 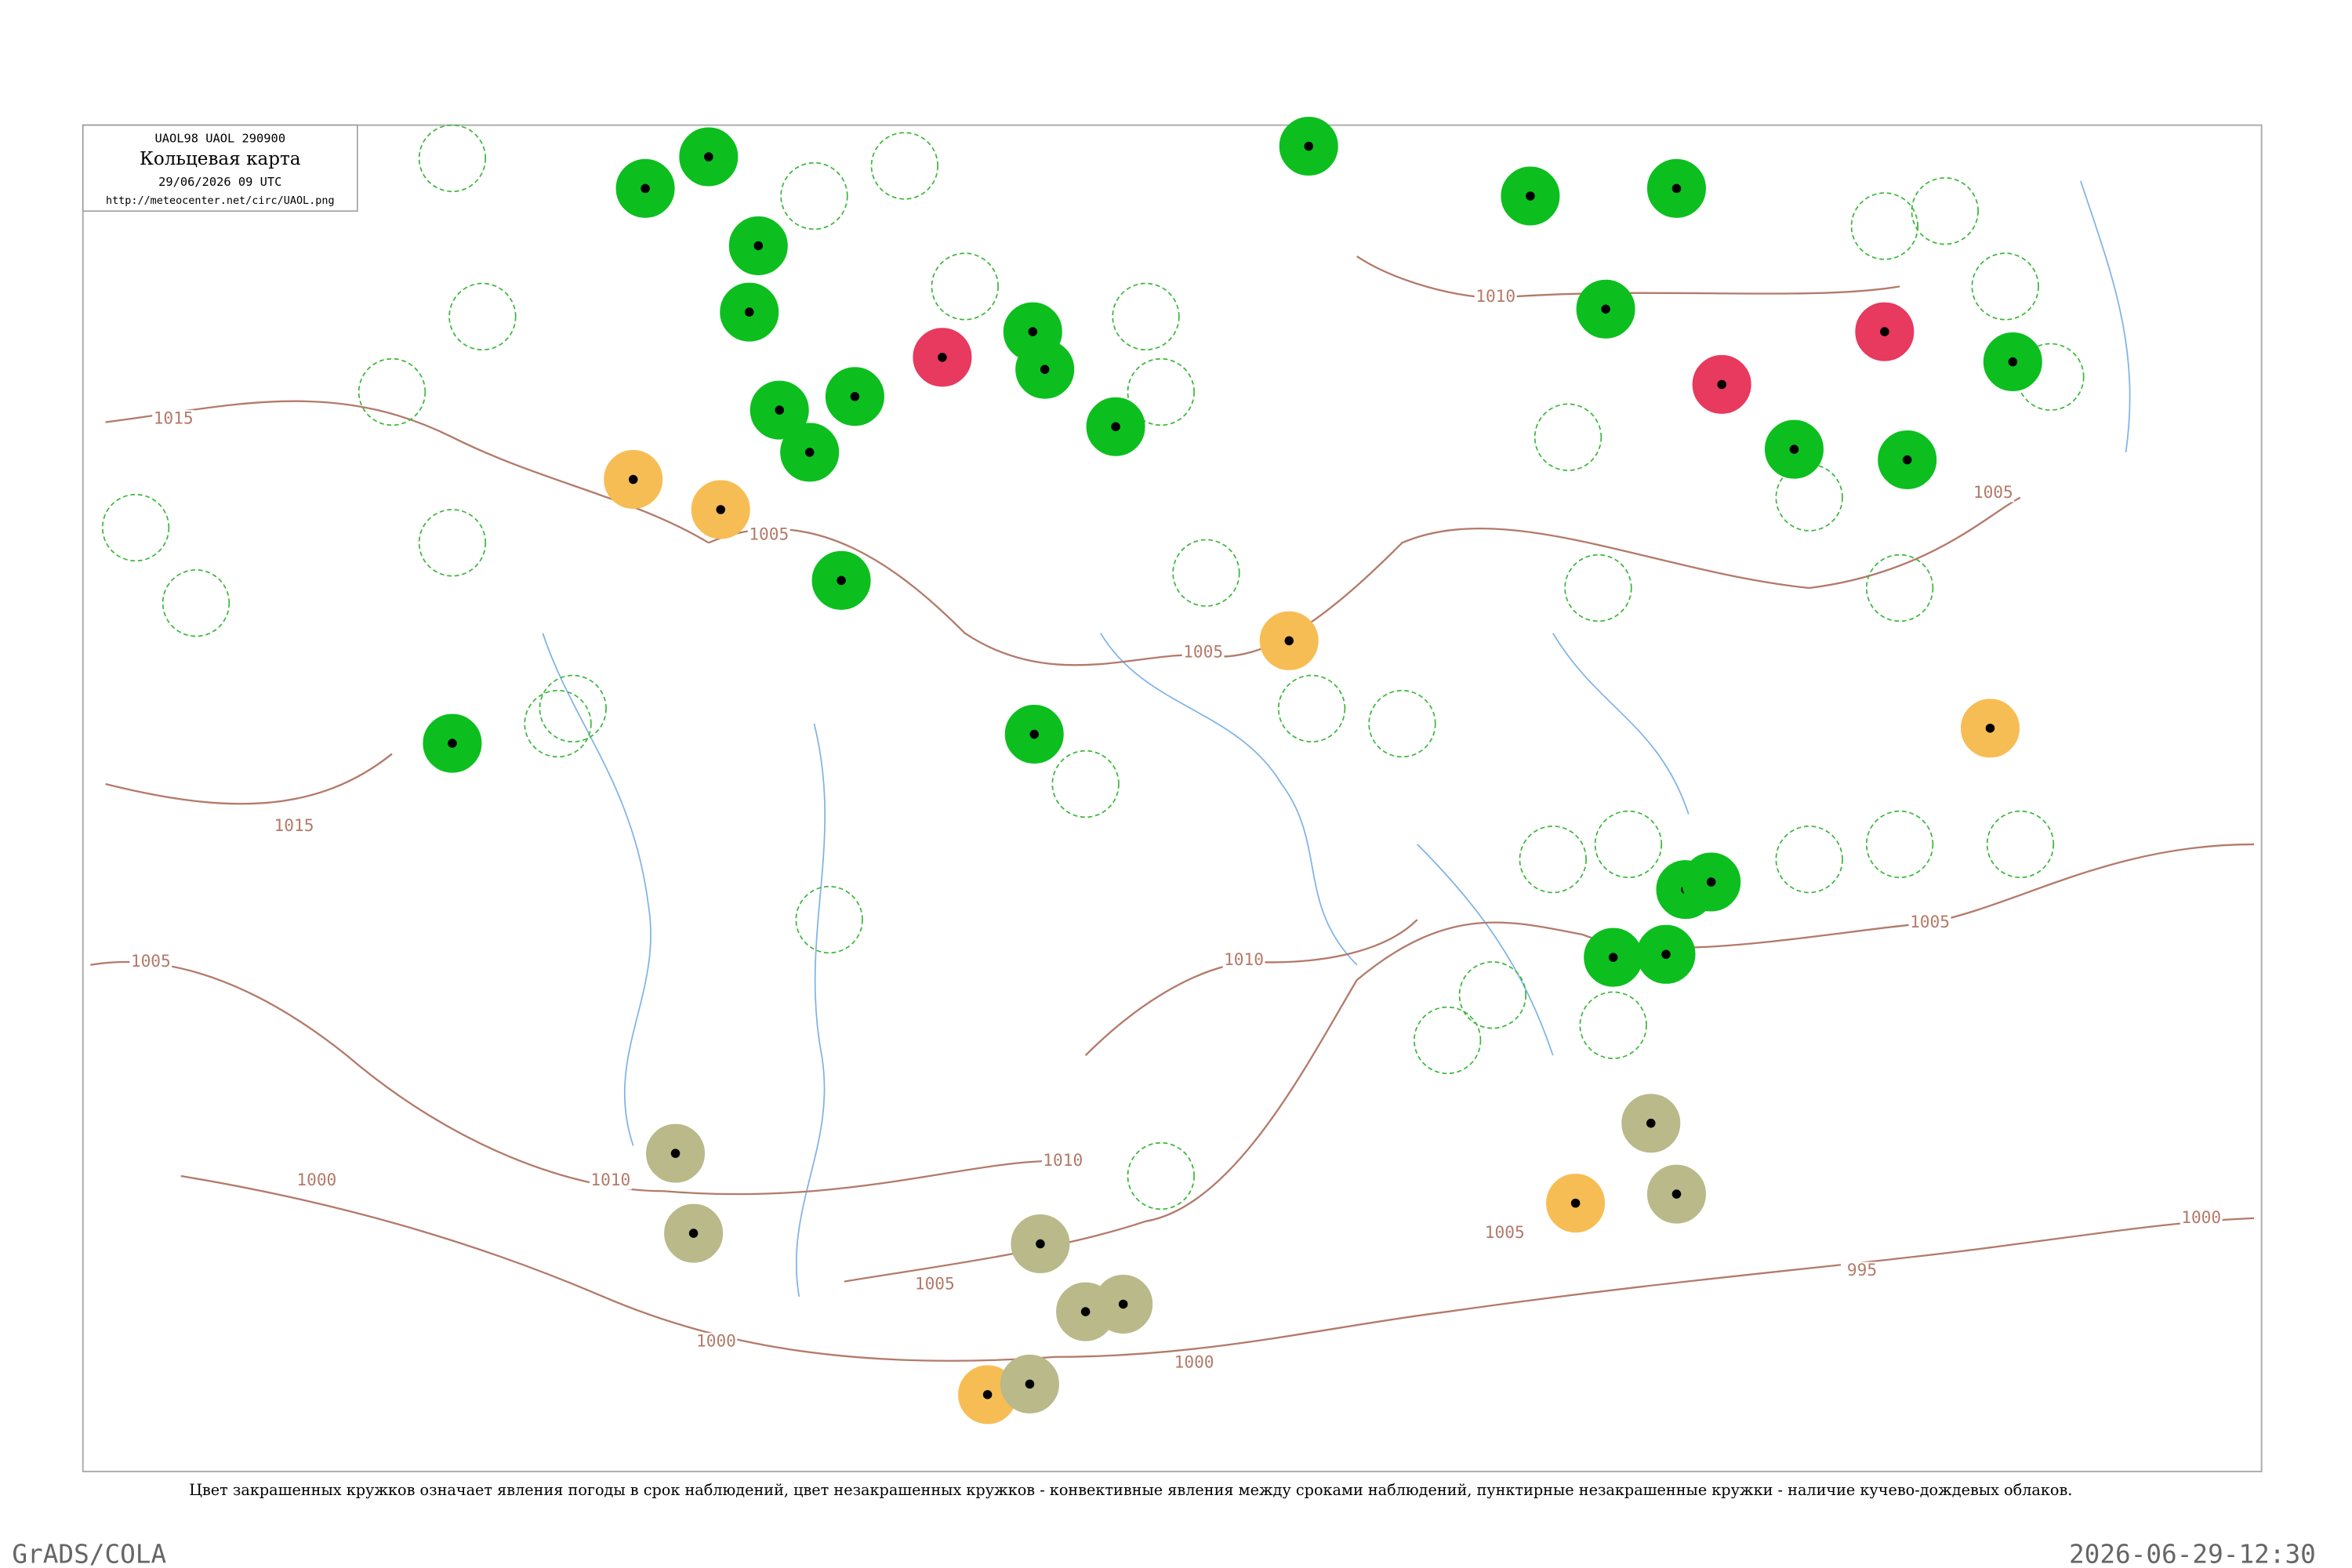 I want to click on header-title: Кольцевая карта, so click(x=220, y=159).